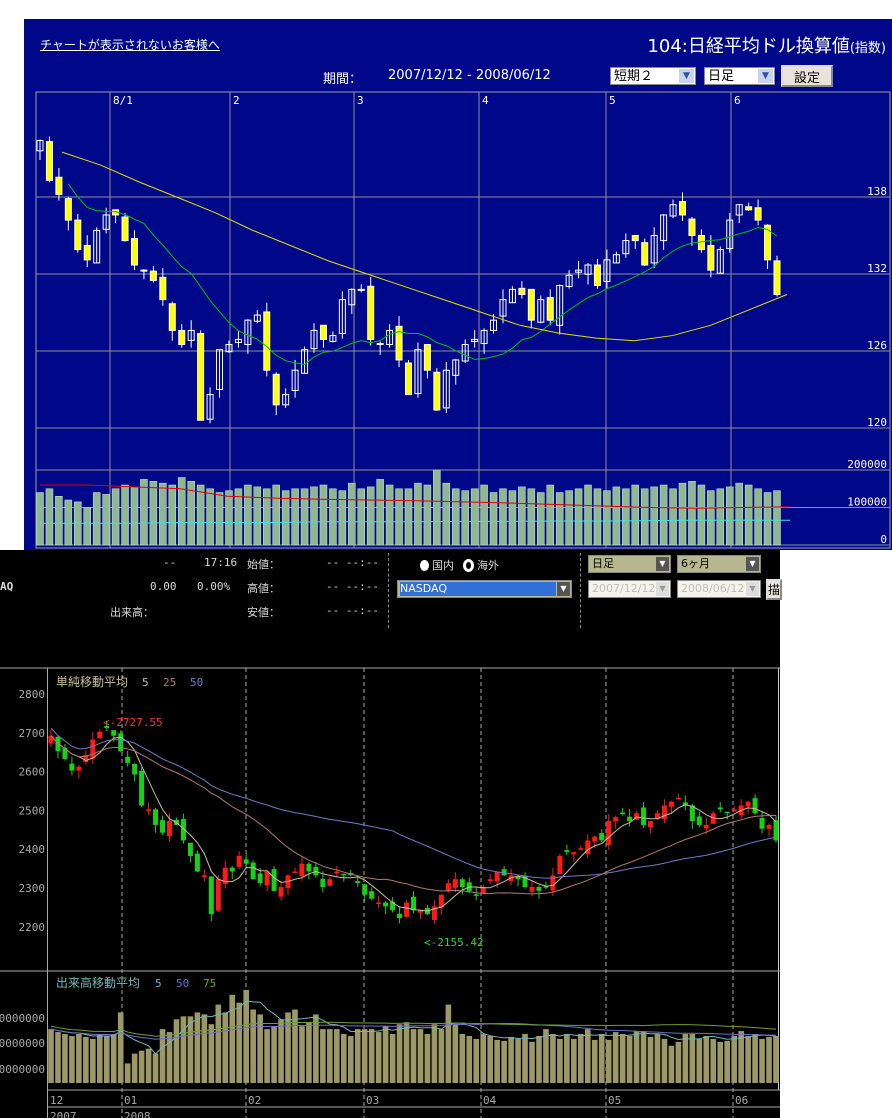 The height and width of the screenshot is (1118, 892). What do you see at coordinates (424, 565) in the screenshot?
I see `radio-domestic` at bounding box center [424, 565].